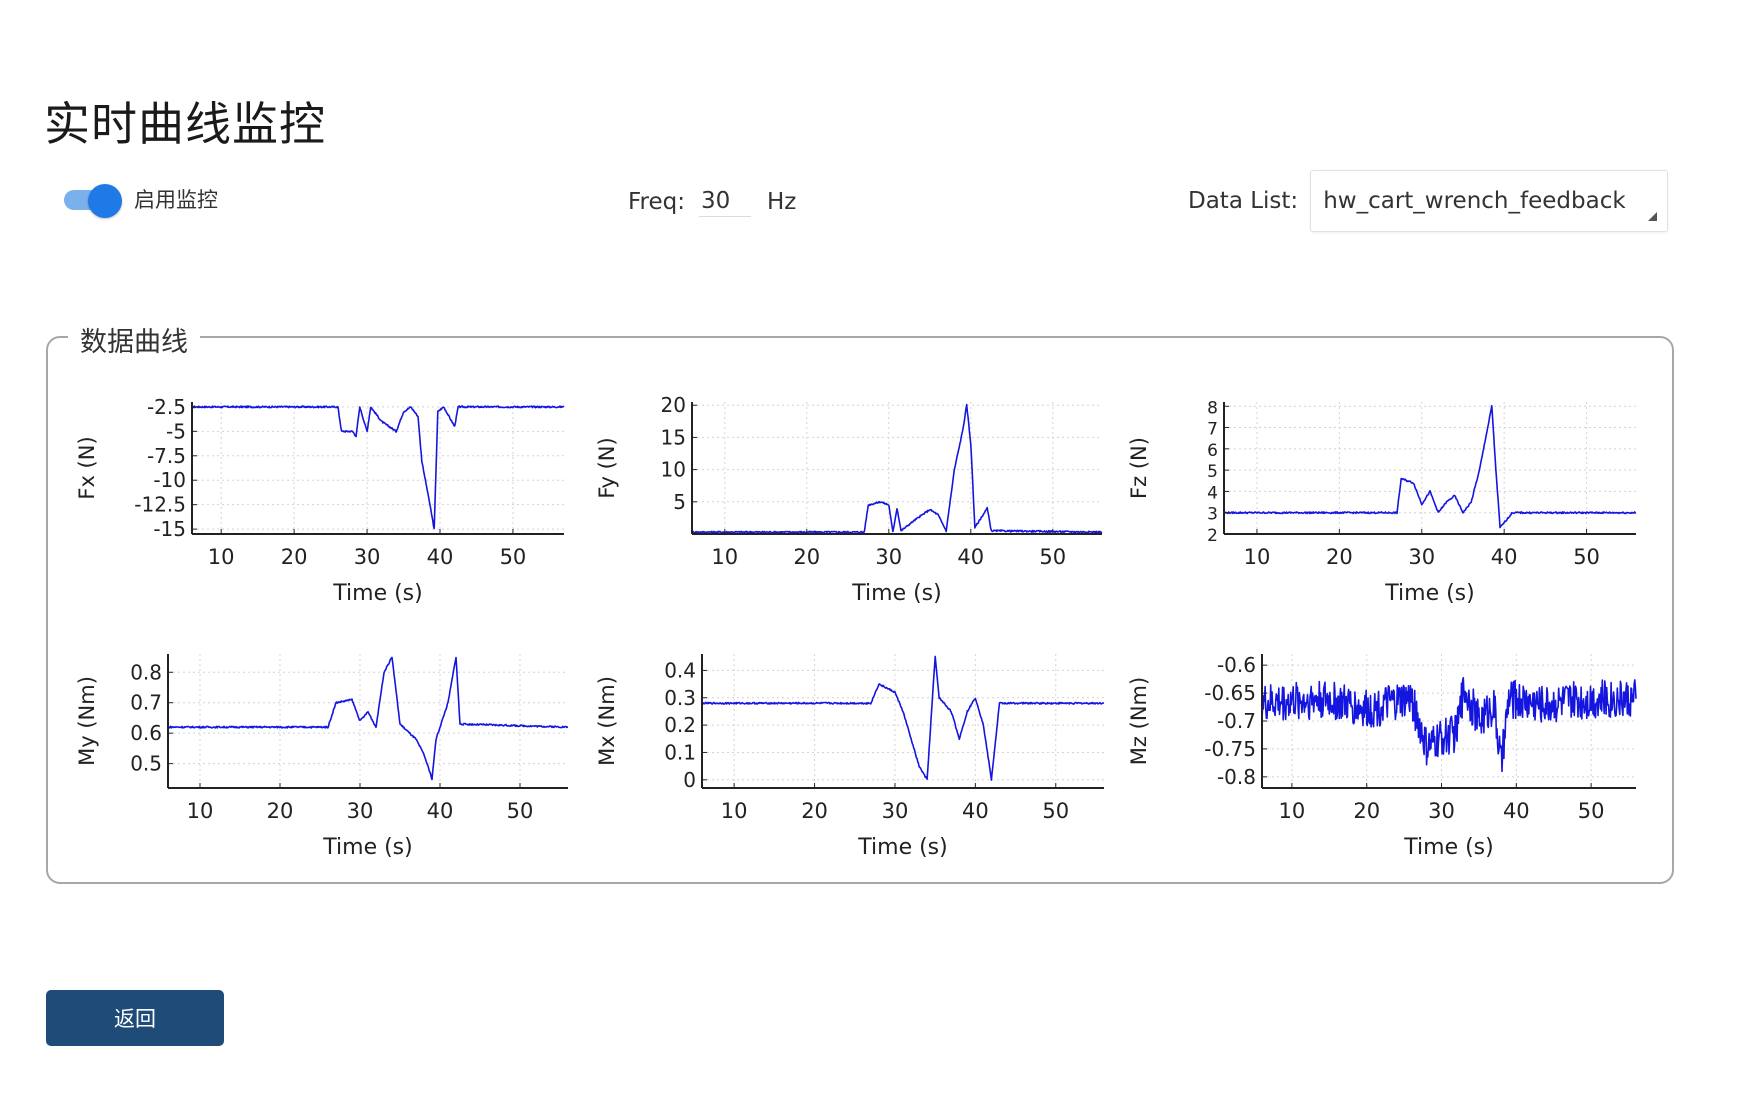  I want to click on y-tick-label: -15, so click(169, 529).